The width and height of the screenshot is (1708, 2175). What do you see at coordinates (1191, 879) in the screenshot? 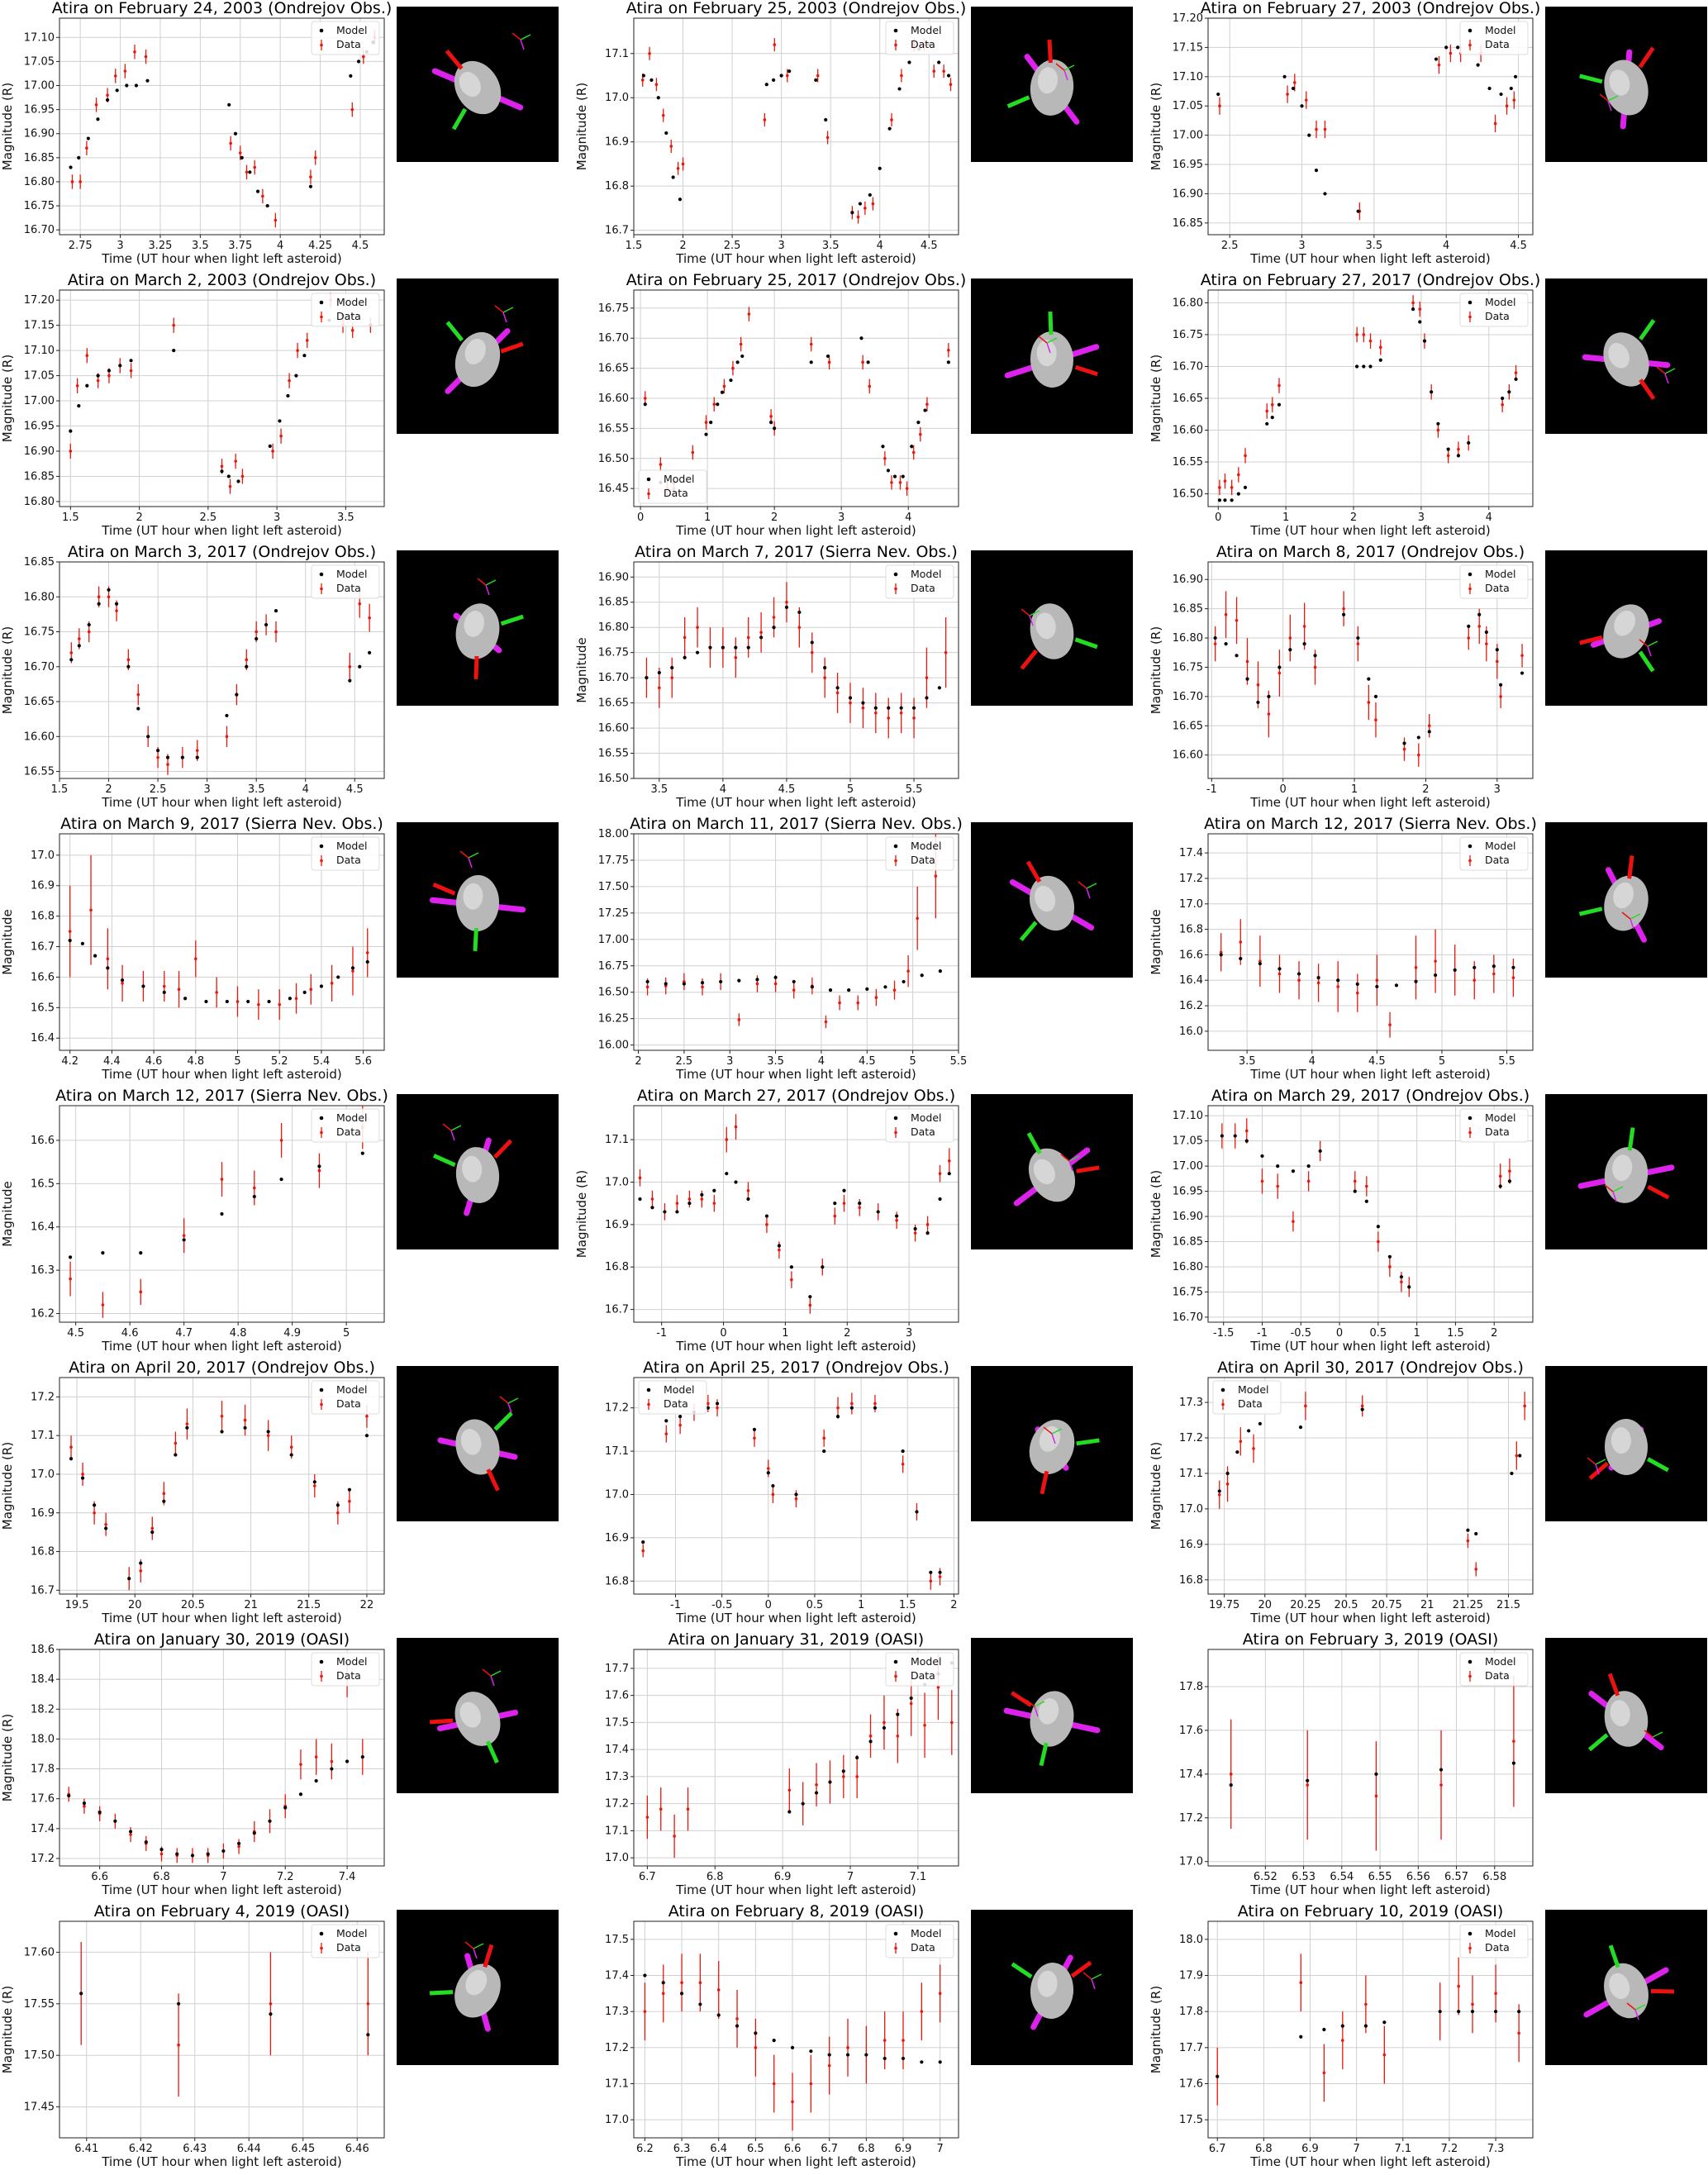
I see `y-tick-label: 17.2` at bounding box center [1191, 879].